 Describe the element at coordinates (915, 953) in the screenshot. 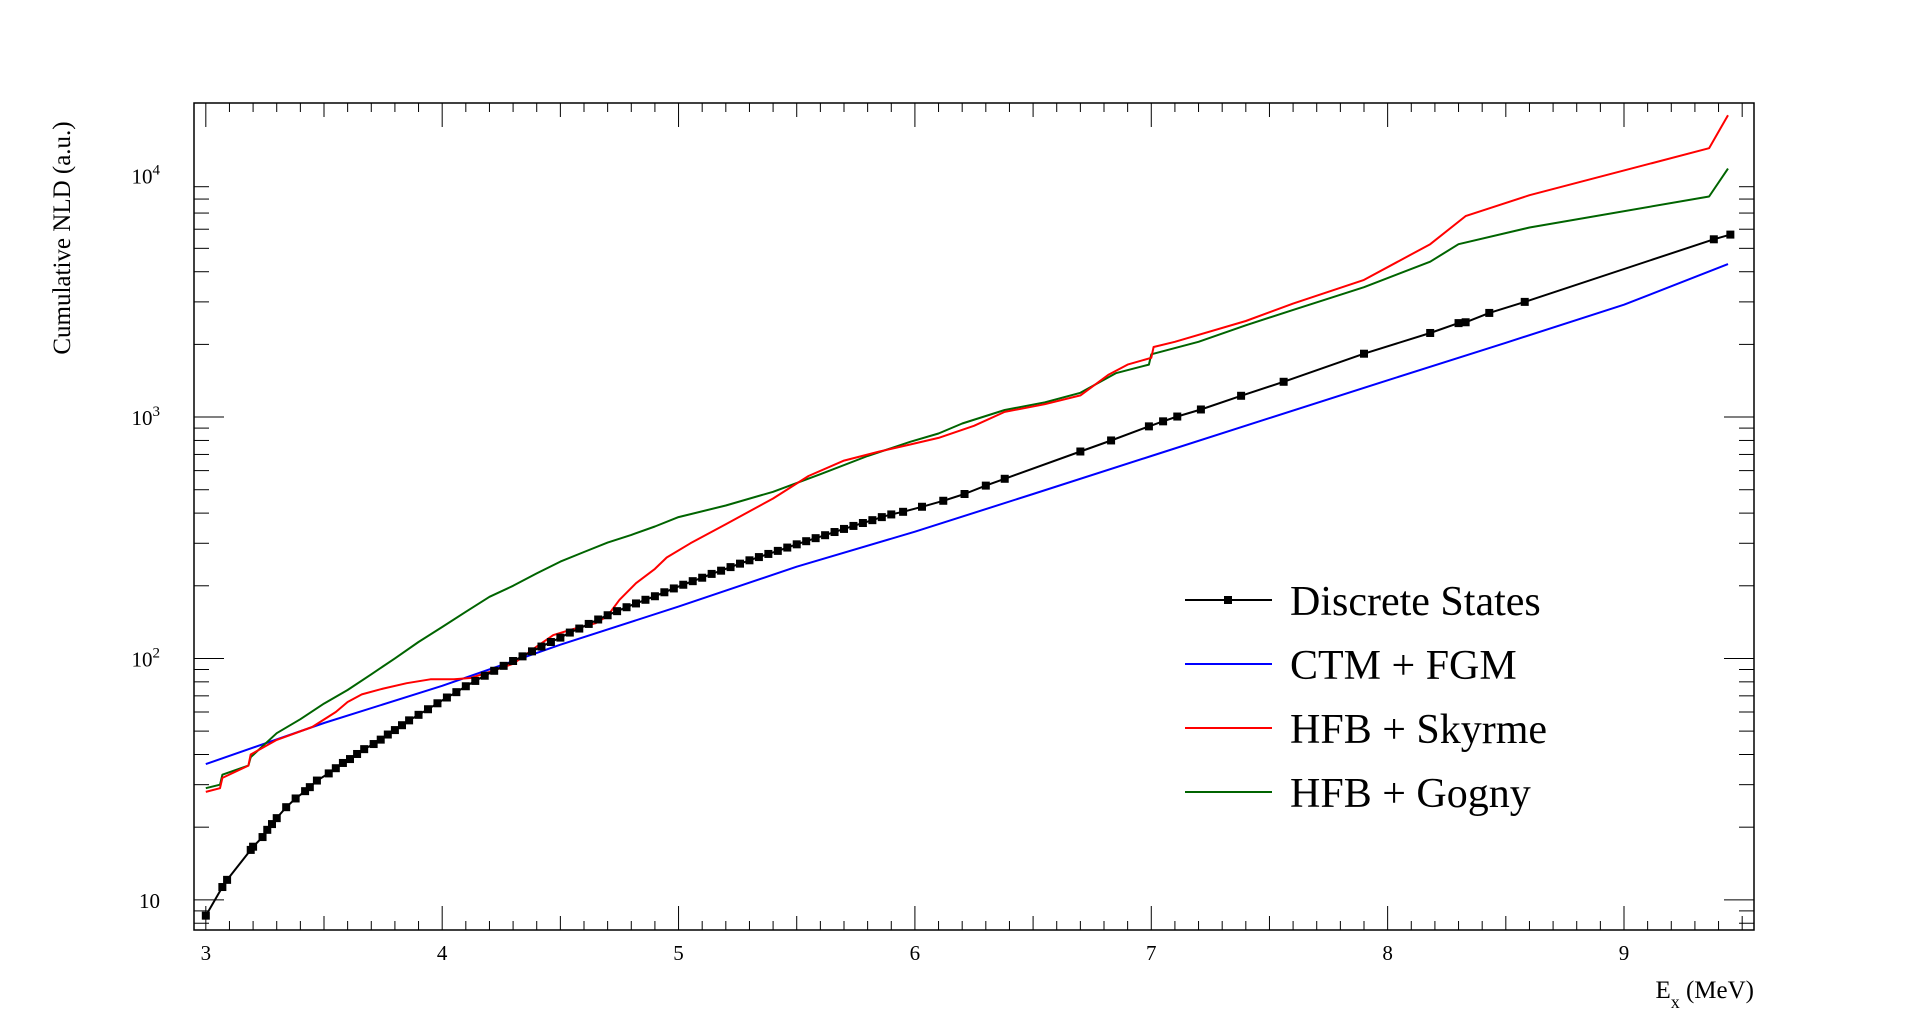

I see `x-tick-label: 6` at that location.